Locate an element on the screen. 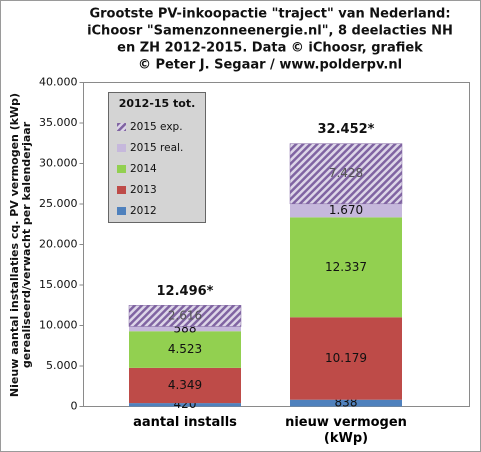 The height and width of the screenshot is (452, 481). legend-label: 2012 is located at coordinates (143, 211).